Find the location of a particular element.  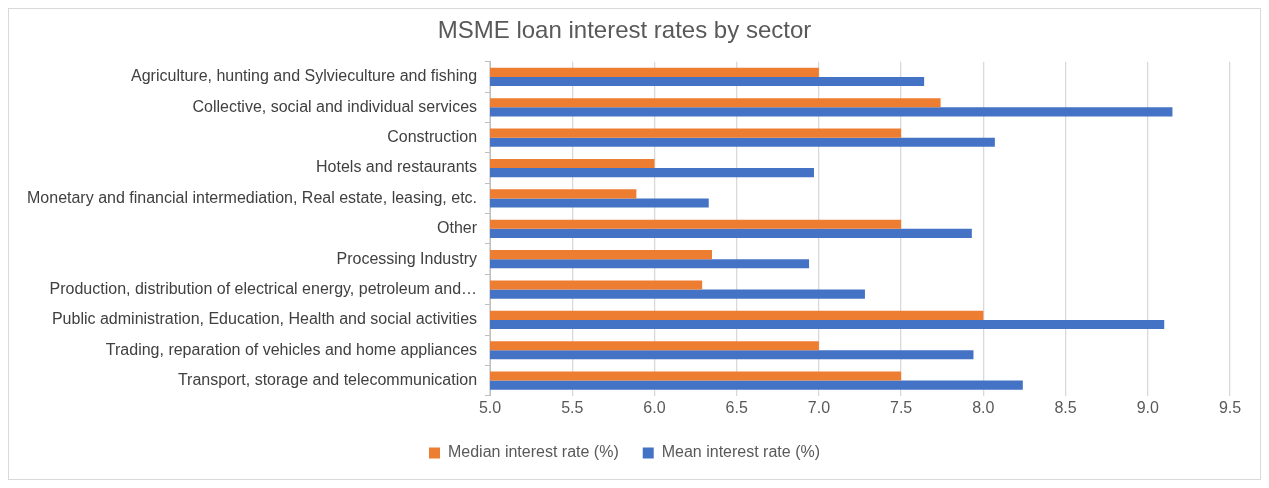

x-tick-label: 6.0 is located at coordinates (654, 407).